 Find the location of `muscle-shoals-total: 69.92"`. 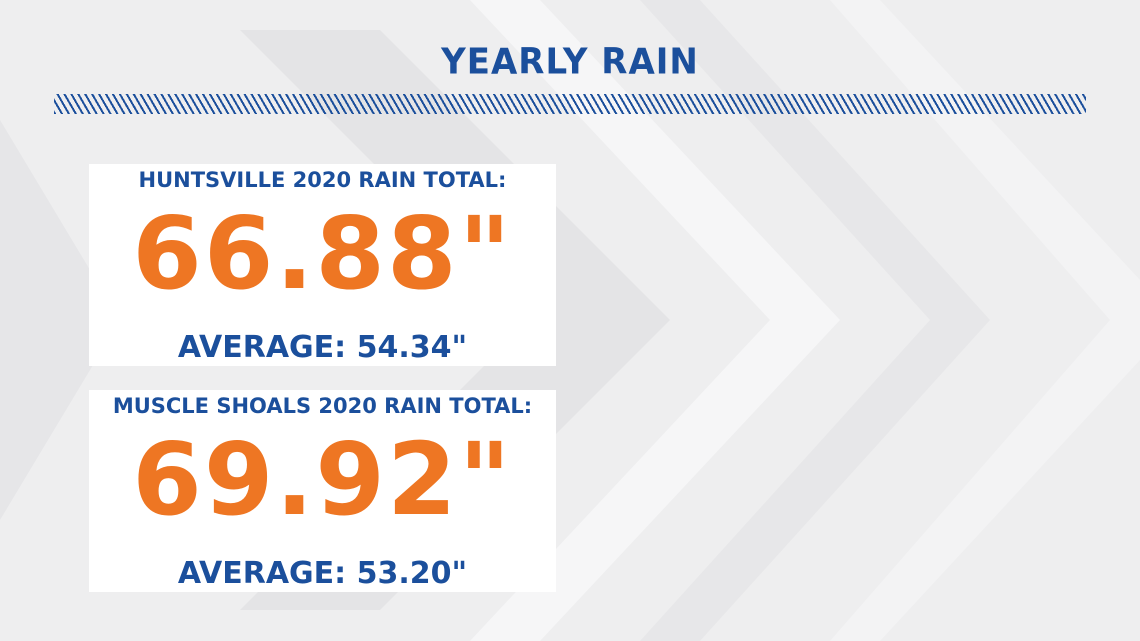

muscle-shoals-total: 69.92" is located at coordinates (322, 479).